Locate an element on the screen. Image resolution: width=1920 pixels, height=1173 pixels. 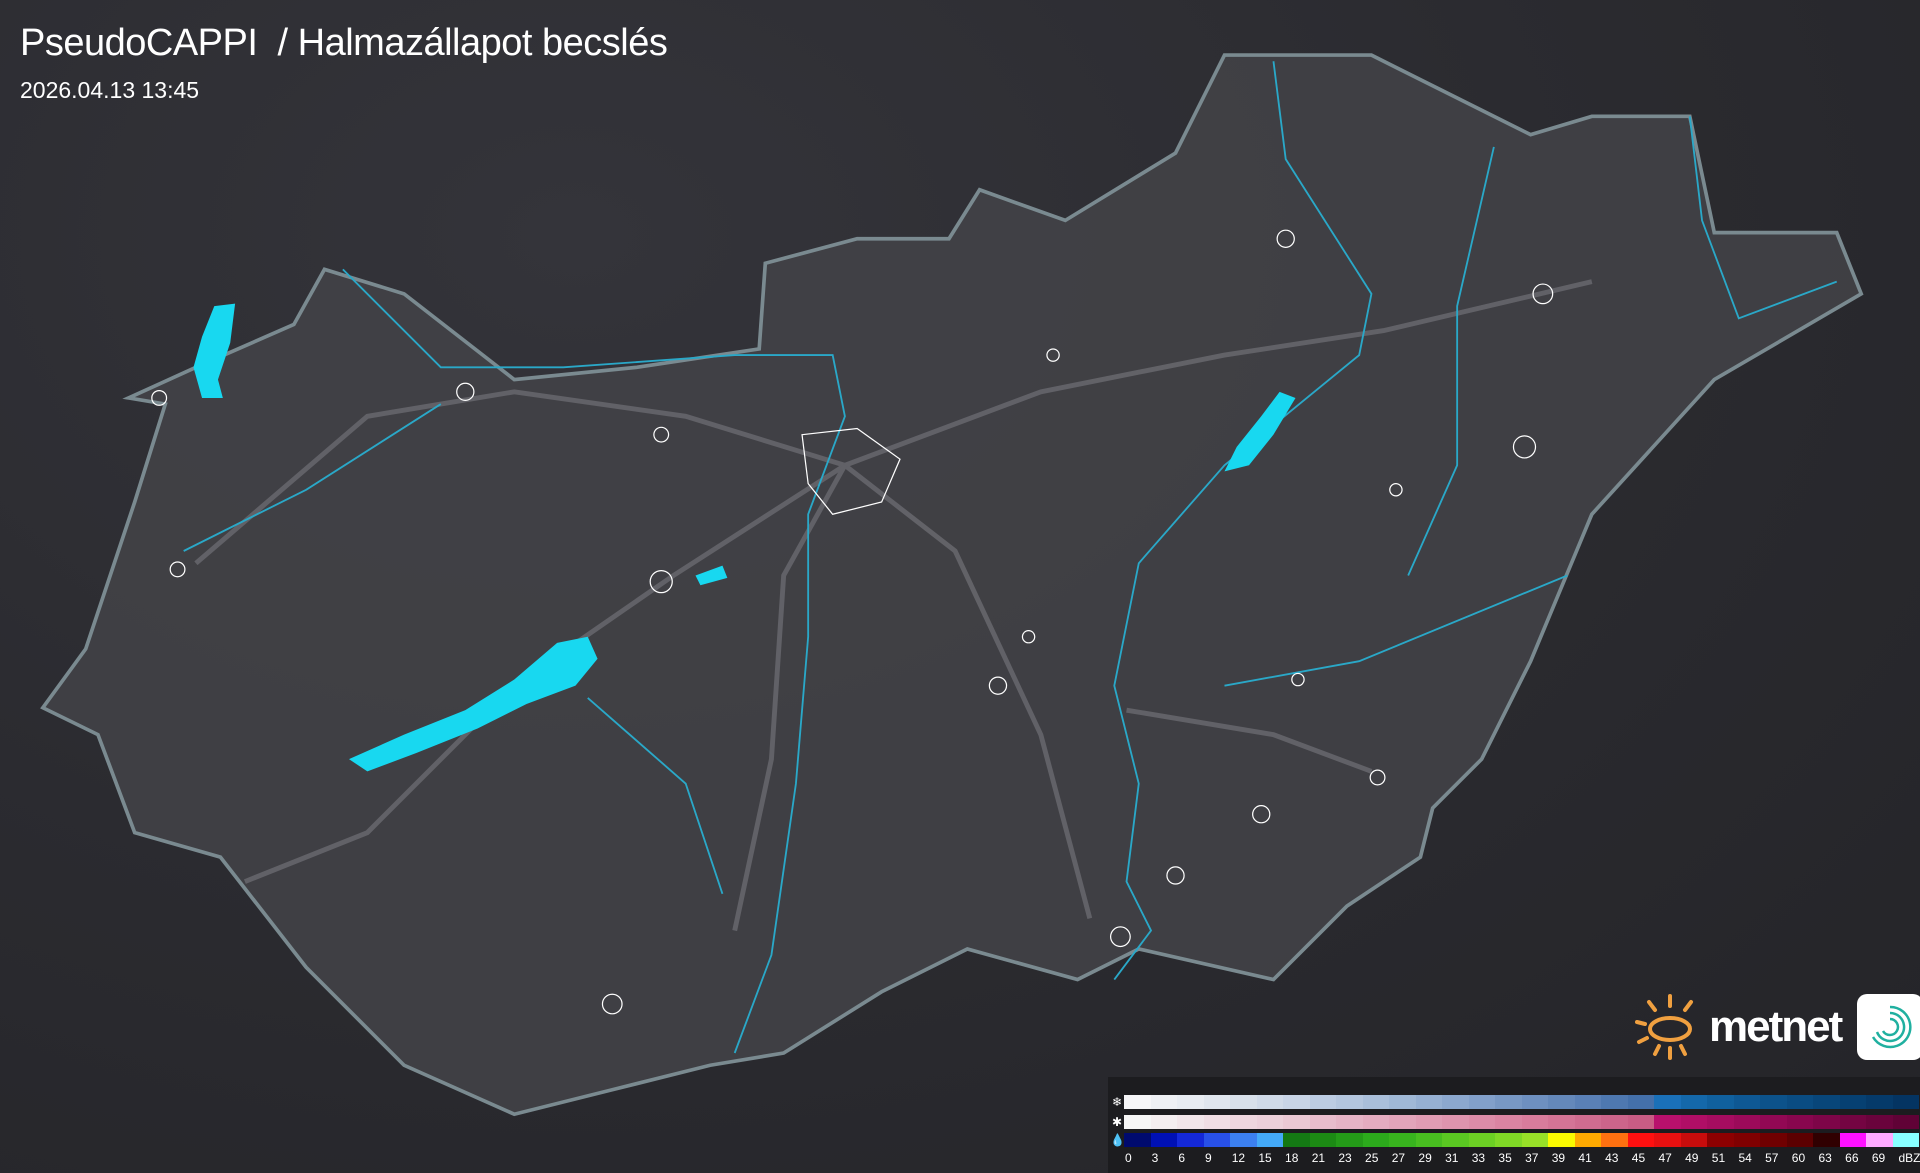
rain-color-bar is located at coordinates (1521, 1140).